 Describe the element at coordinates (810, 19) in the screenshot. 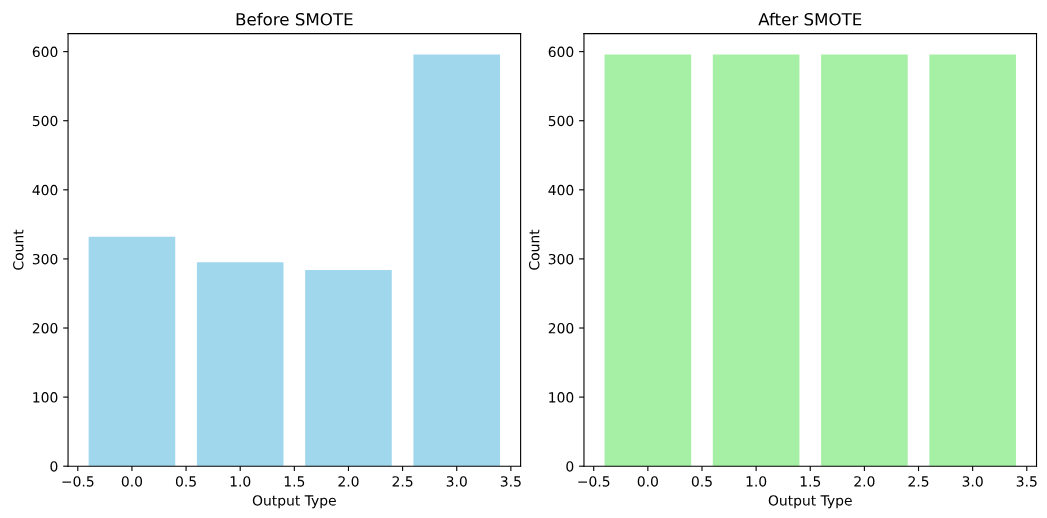

I see `chart-title: After SMOTE` at that location.